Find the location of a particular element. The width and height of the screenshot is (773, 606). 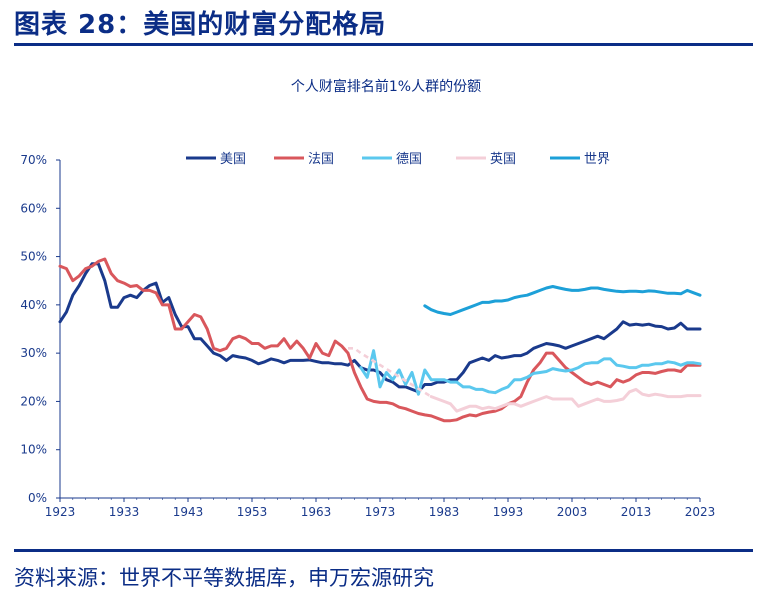

figure-title: 图表 28：美国的财富分配格局 is located at coordinates (200, 25).